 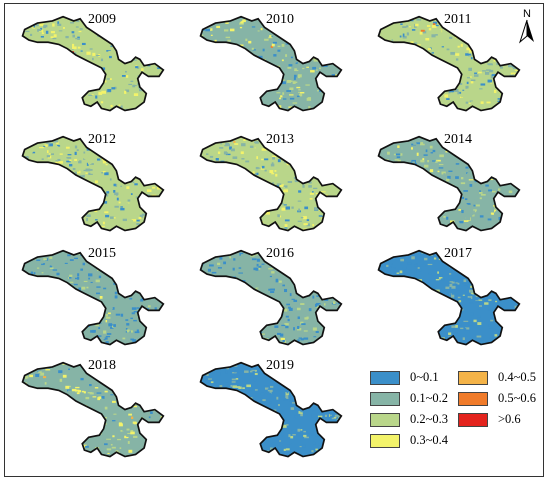 I want to click on map-panel: 2011, so click(x=455, y=60).